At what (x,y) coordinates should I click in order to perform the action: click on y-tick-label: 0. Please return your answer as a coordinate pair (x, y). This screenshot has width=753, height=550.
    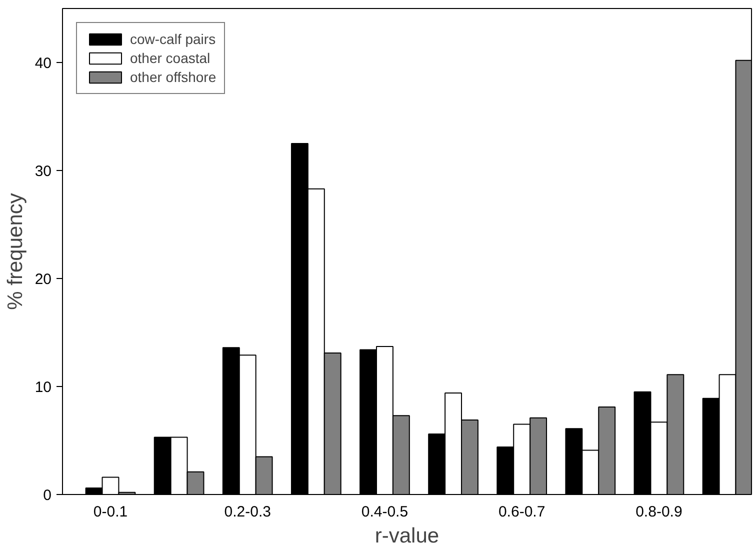
    Looking at the image, I should click on (47, 495).